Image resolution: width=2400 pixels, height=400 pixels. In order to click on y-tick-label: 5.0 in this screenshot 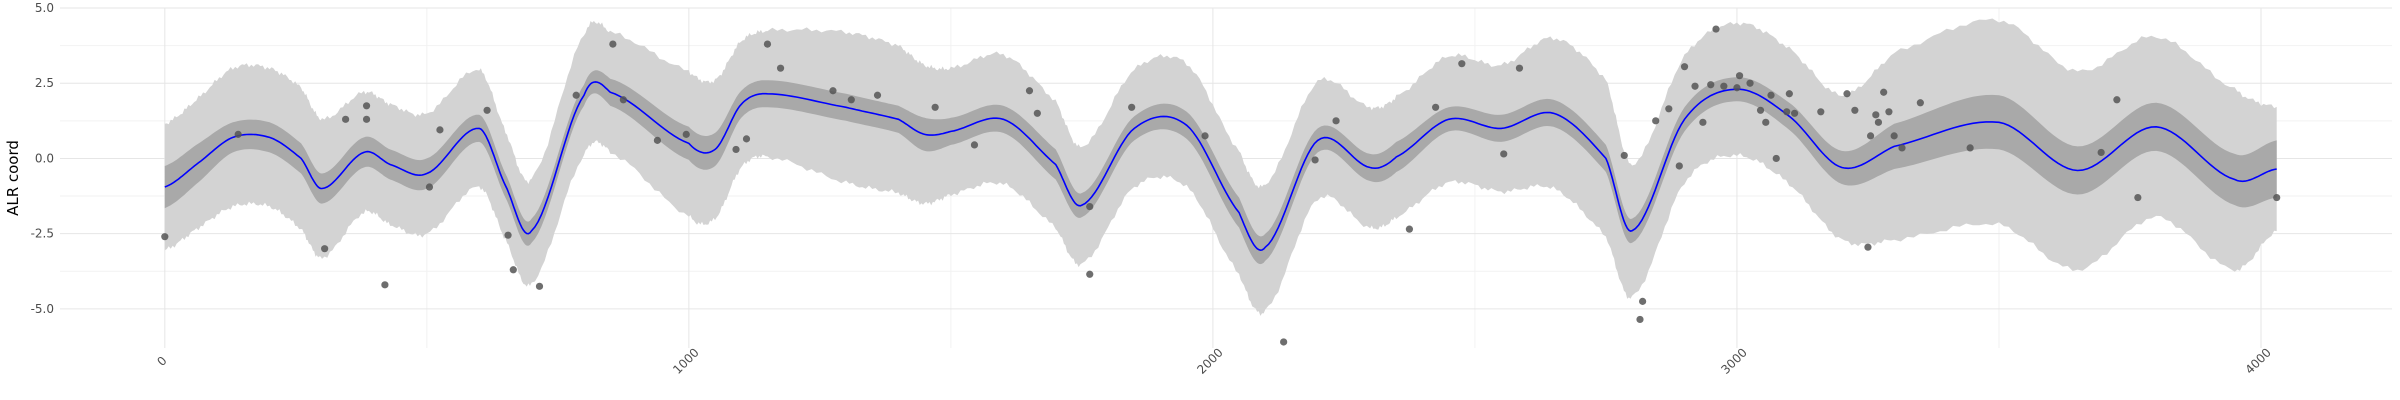, I will do `click(44, 8)`.